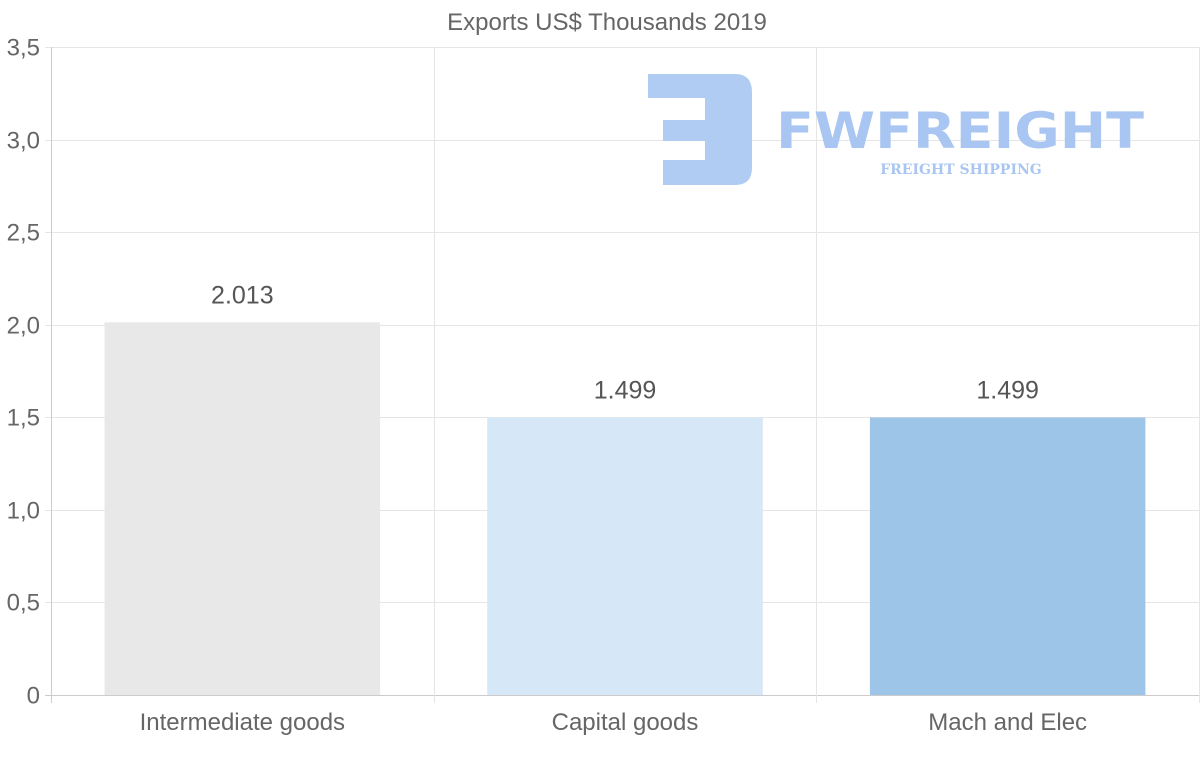 This screenshot has height=763, width=1200. Describe the element at coordinates (961, 170) in the screenshot. I see `logo-tagline: FREIGHT SHIPPING` at that location.